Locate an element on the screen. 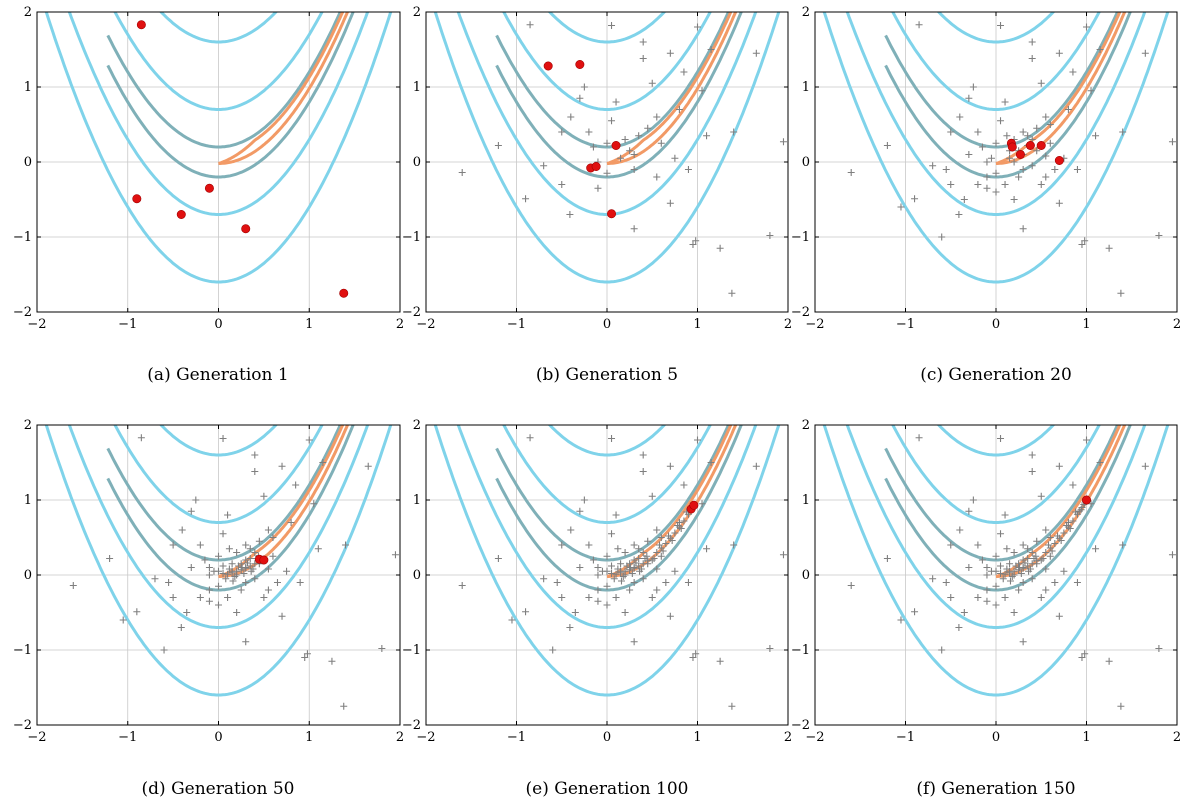 The height and width of the screenshot is (808, 1185). x-tick-label: 0 is located at coordinates (996, 737).